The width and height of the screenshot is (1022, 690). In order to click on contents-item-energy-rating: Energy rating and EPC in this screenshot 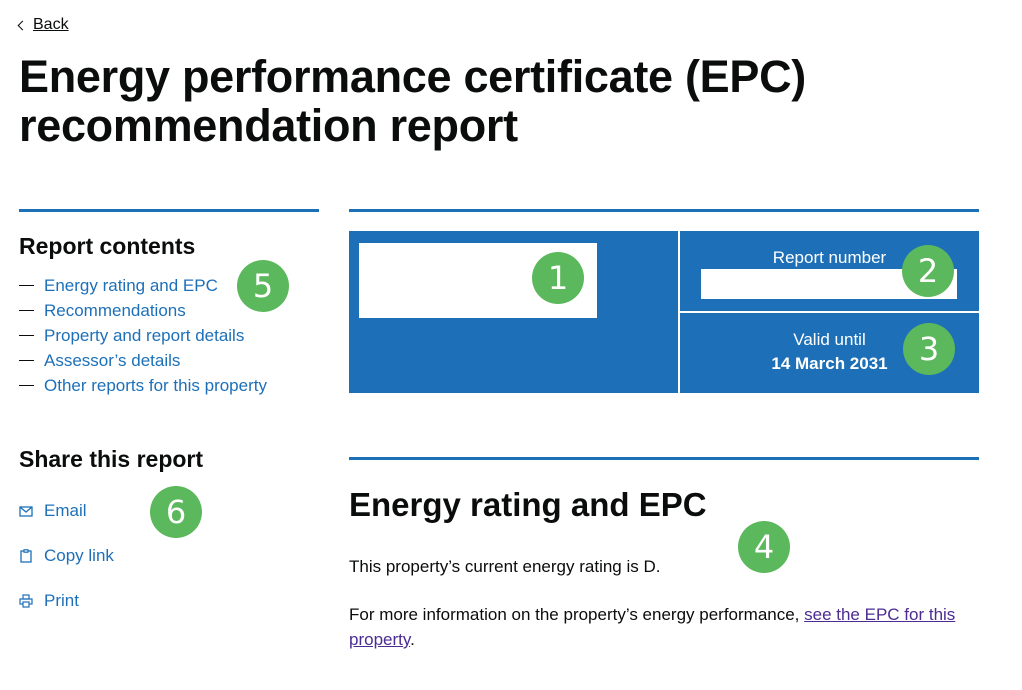, I will do `click(169, 285)`.